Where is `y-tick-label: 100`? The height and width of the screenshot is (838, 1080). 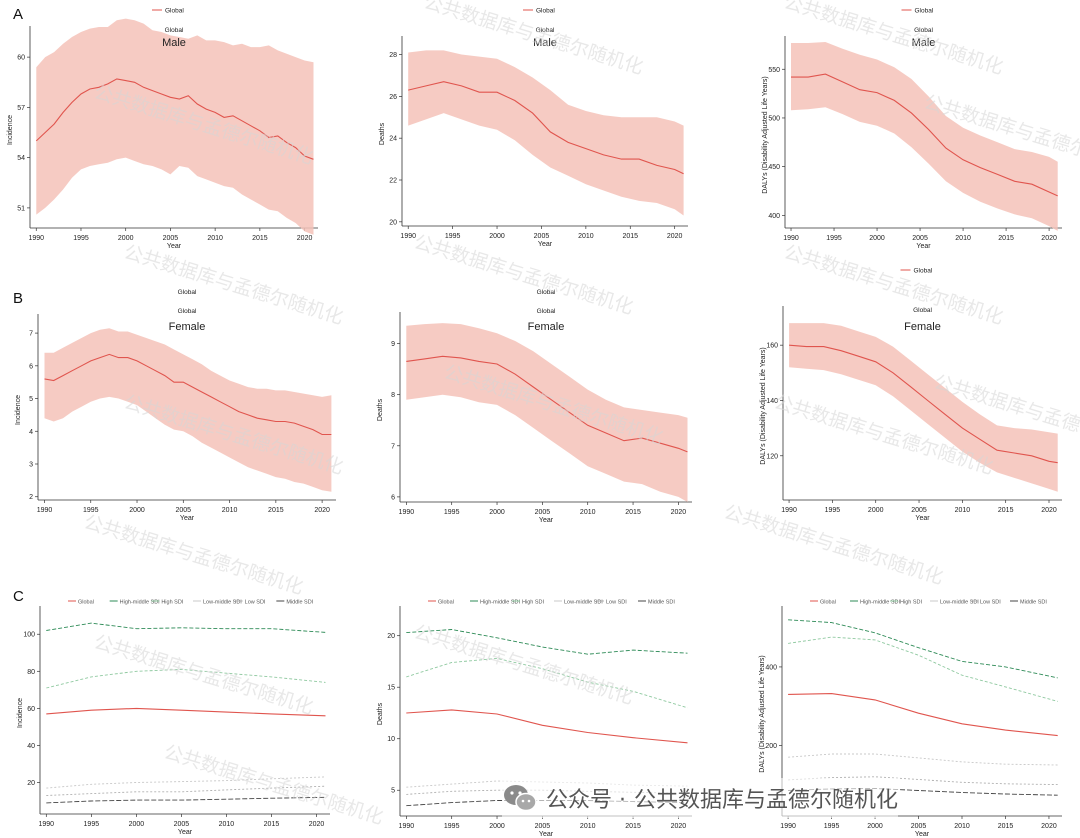 y-tick-label: 100 is located at coordinates (29, 635).